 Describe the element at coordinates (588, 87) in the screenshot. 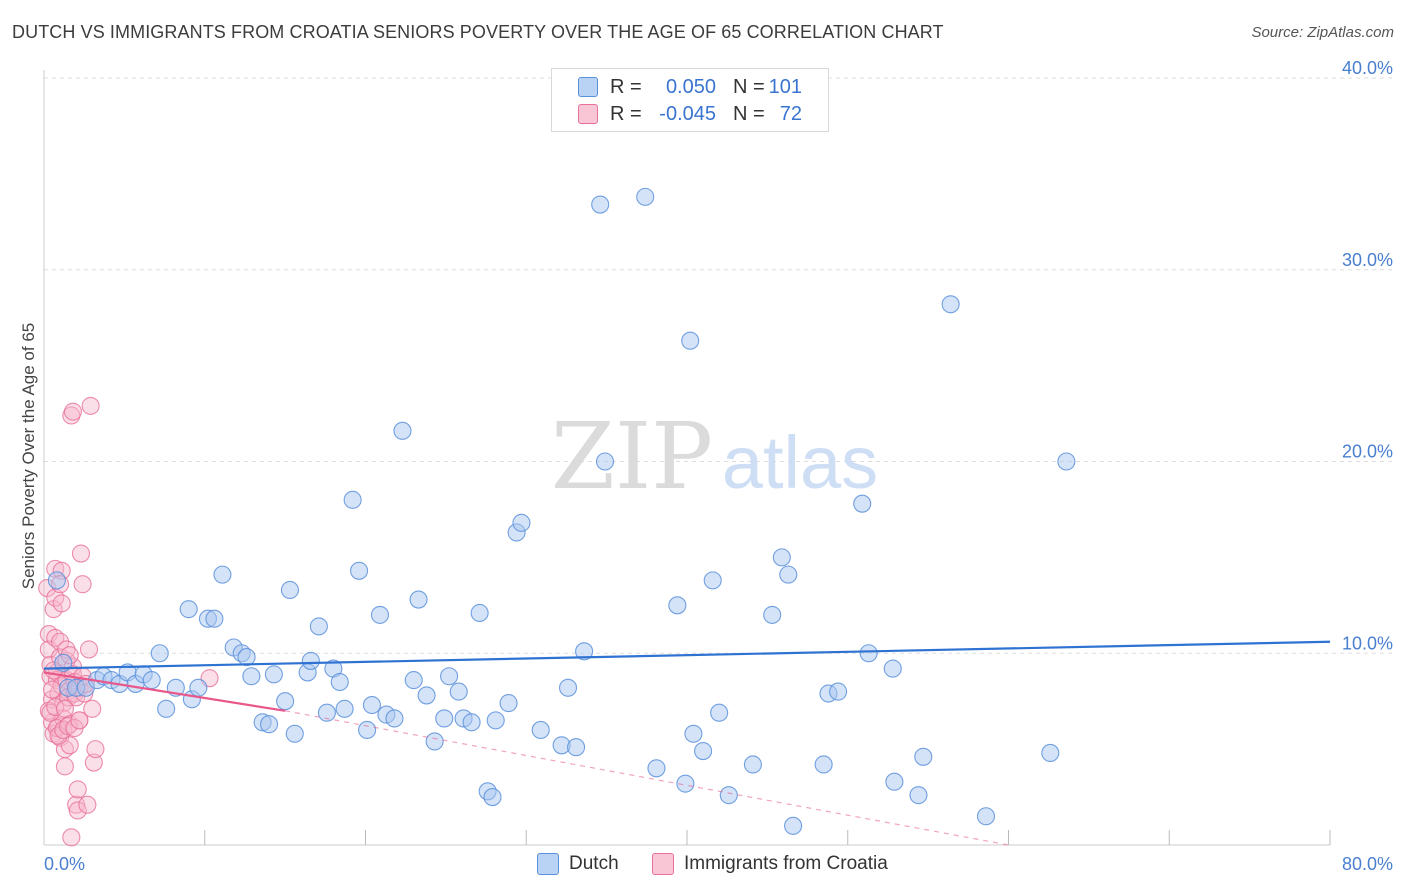

I see `dutch-swatch` at that location.